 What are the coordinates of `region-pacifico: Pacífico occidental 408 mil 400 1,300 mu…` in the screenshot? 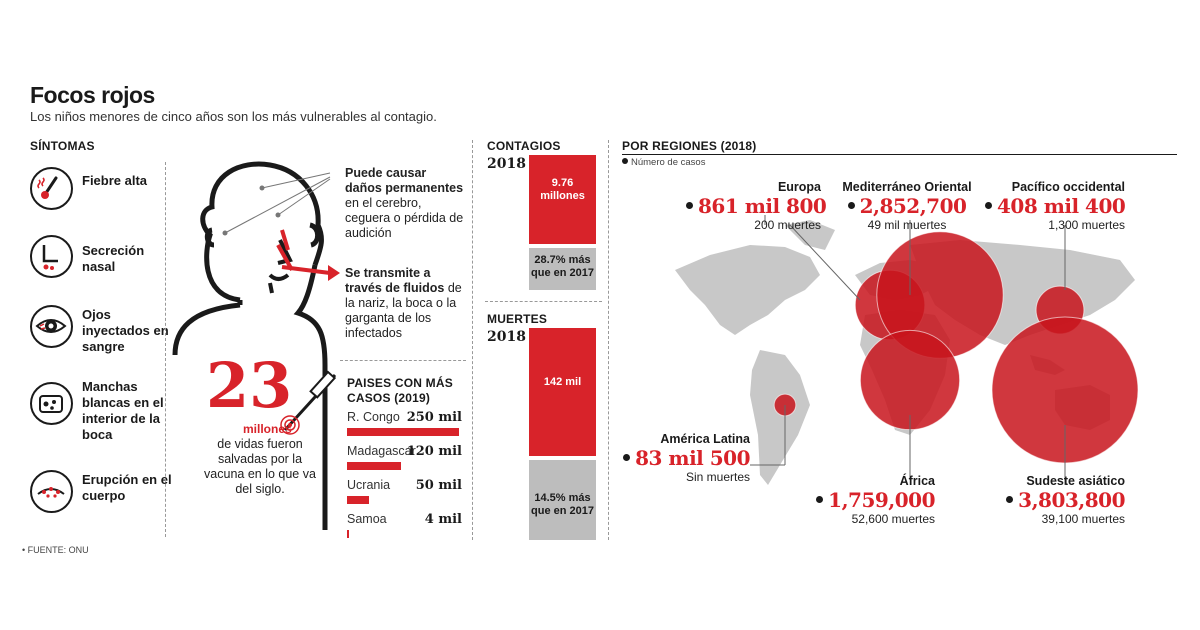 It's located at (1055, 206).